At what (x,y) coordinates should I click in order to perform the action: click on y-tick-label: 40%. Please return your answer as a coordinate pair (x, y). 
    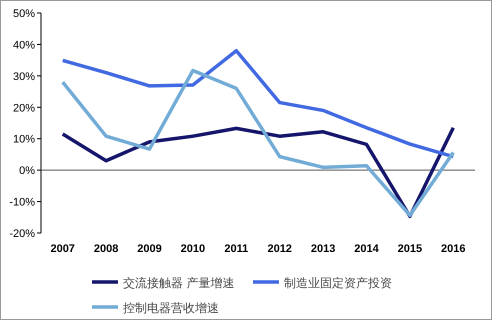
    Looking at the image, I should click on (24, 45).